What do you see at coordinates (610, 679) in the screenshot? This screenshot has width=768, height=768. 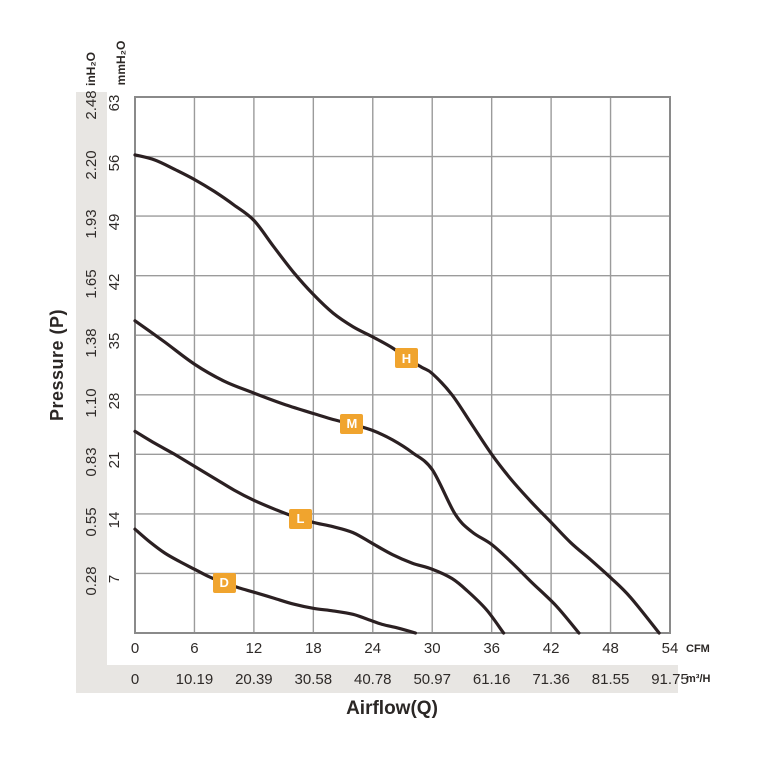 I see `x-tick-m3h: 81.55` at bounding box center [610, 679].